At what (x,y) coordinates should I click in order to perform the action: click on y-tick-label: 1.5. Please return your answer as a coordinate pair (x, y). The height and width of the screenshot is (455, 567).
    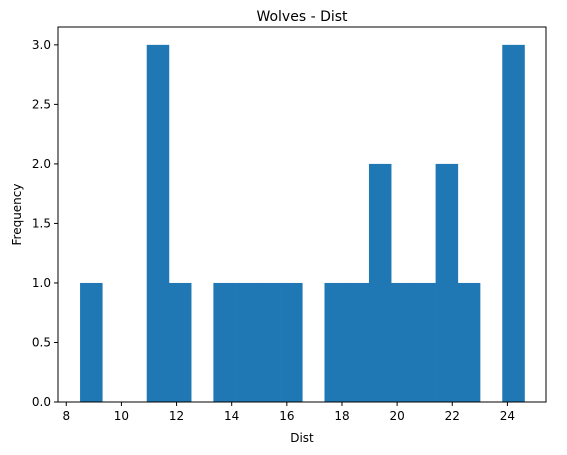
    Looking at the image, I should click on (41, 223).